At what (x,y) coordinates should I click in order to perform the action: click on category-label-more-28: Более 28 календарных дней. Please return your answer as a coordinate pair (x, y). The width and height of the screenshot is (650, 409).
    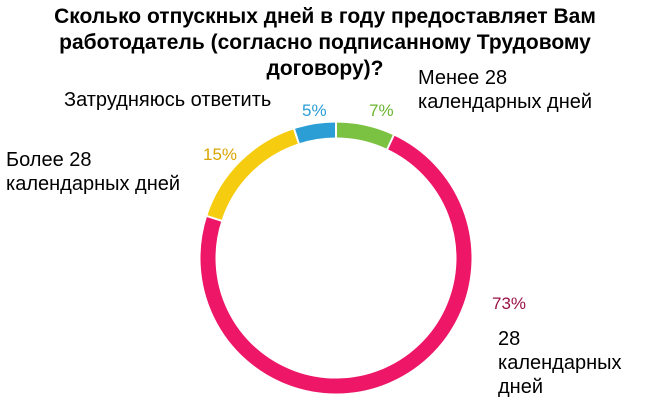
    Looking at the image, I should click on (93, 172).